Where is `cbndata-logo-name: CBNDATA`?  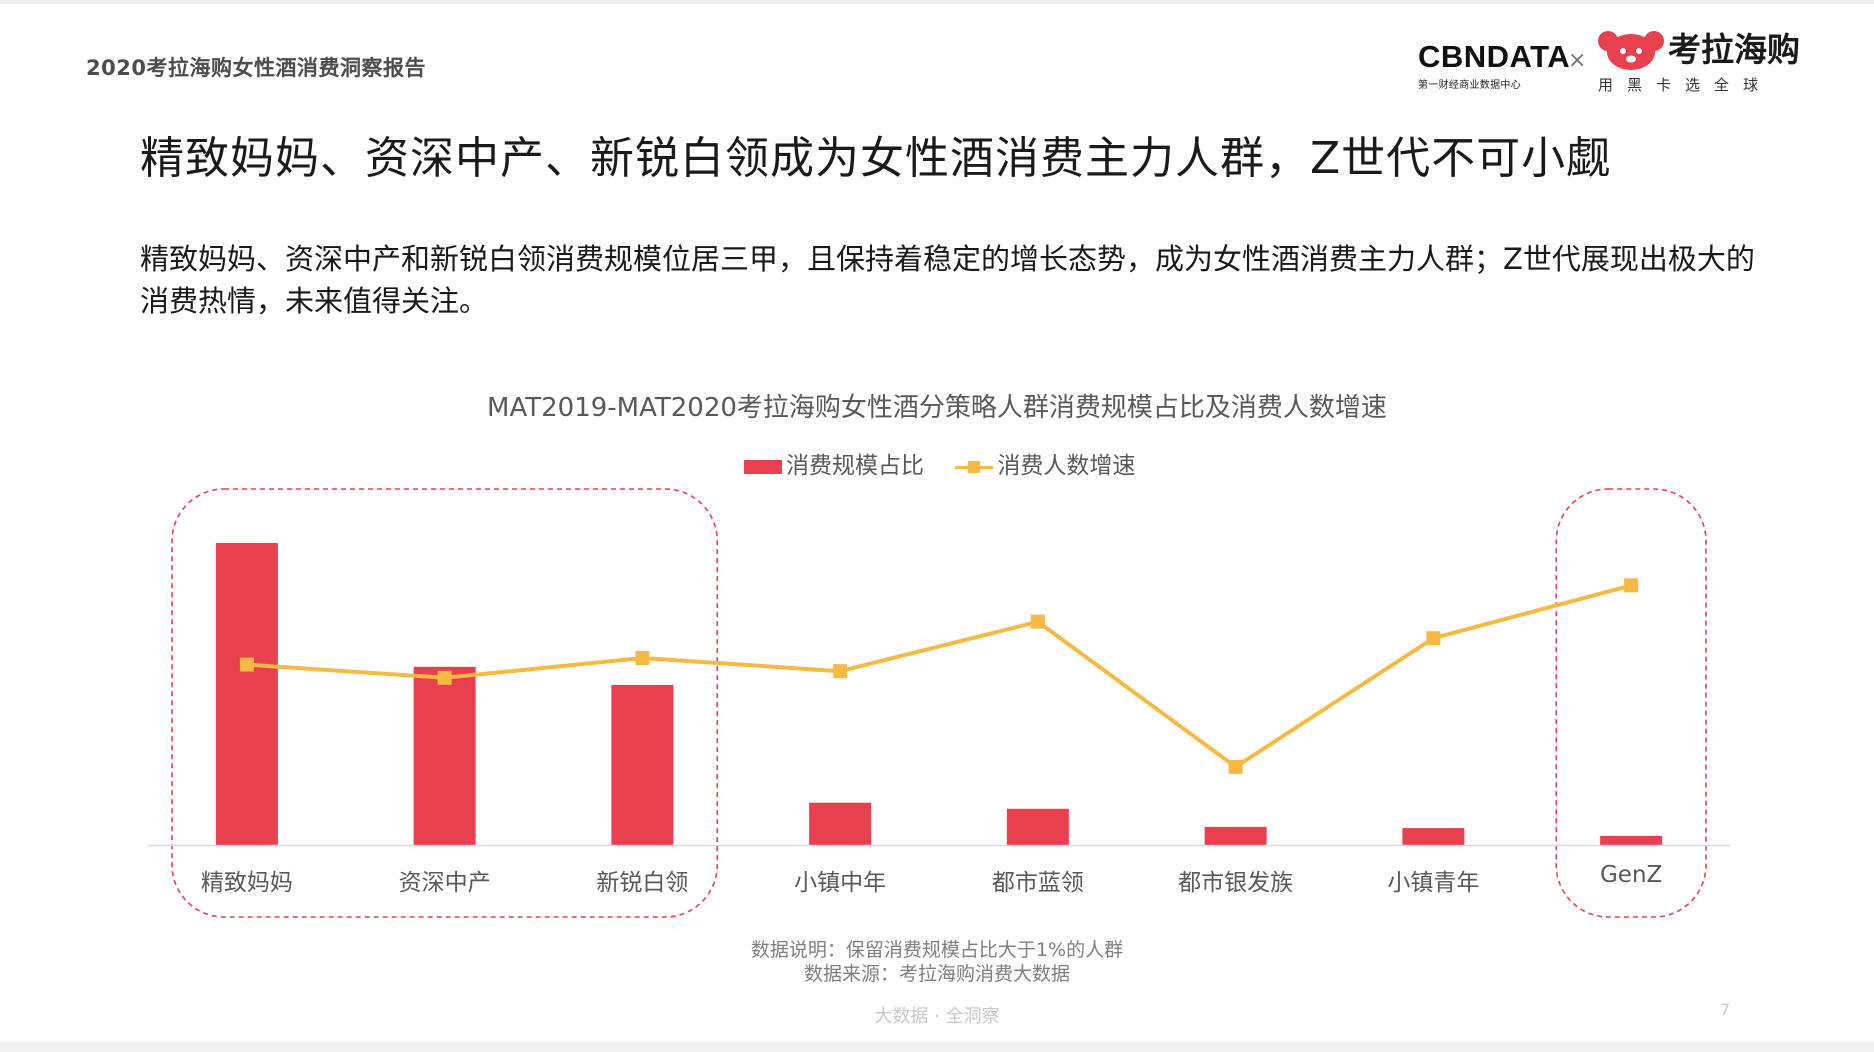 cbndata-logo-name: CBNDATA is located at coordinates (1494, 56).